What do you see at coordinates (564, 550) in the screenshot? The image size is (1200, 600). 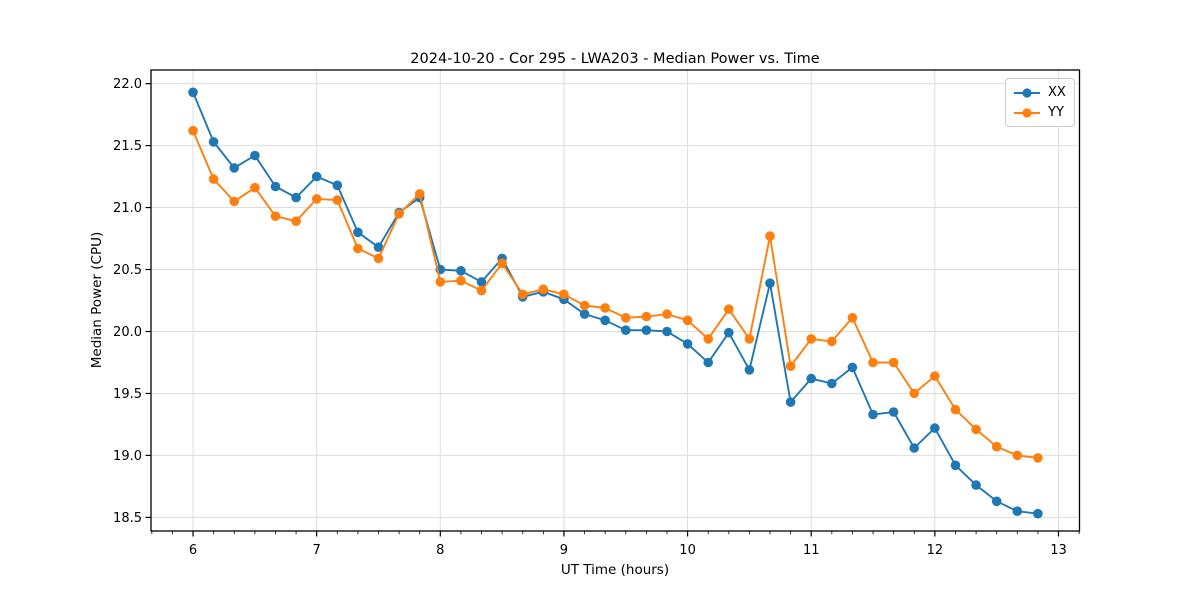 I see `x-tick-label: 9` at bounding box center [564, 550].